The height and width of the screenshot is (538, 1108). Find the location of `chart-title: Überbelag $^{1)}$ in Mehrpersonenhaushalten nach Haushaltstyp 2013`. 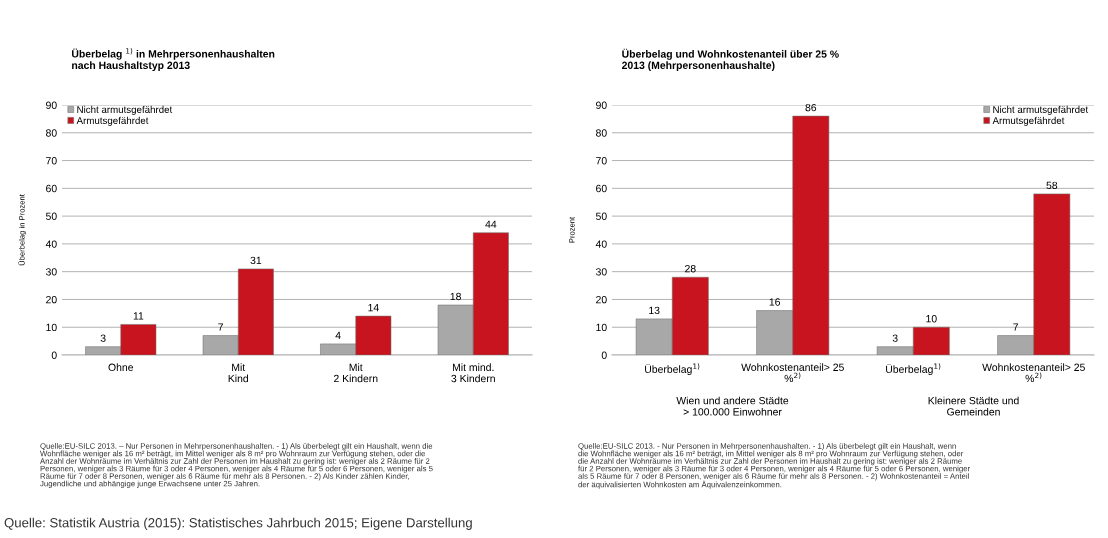

chart-title: Überbelag $^{1)}$ in Mehrpersonenhaushalten nach Haushaltstyp 2013 is located at coordinates (173, 59).